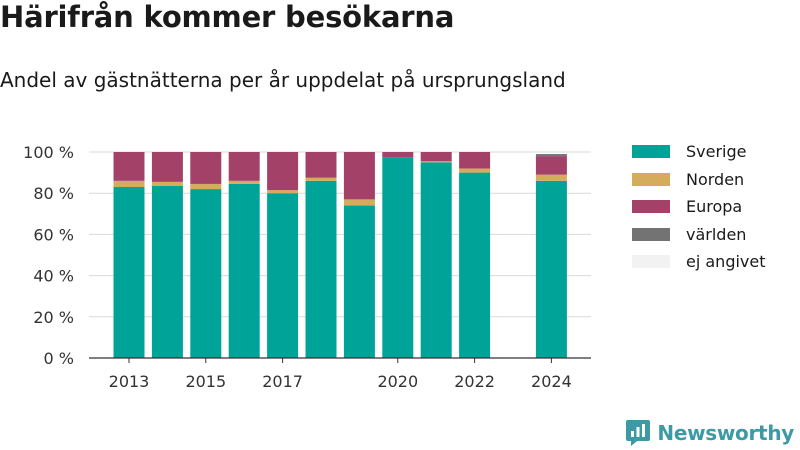 The height and width of the screenshot is (450, 800). Describe the element at coordinates (59, 358) in the screenshot. I see `y-tick-label: 0 %` at that location.